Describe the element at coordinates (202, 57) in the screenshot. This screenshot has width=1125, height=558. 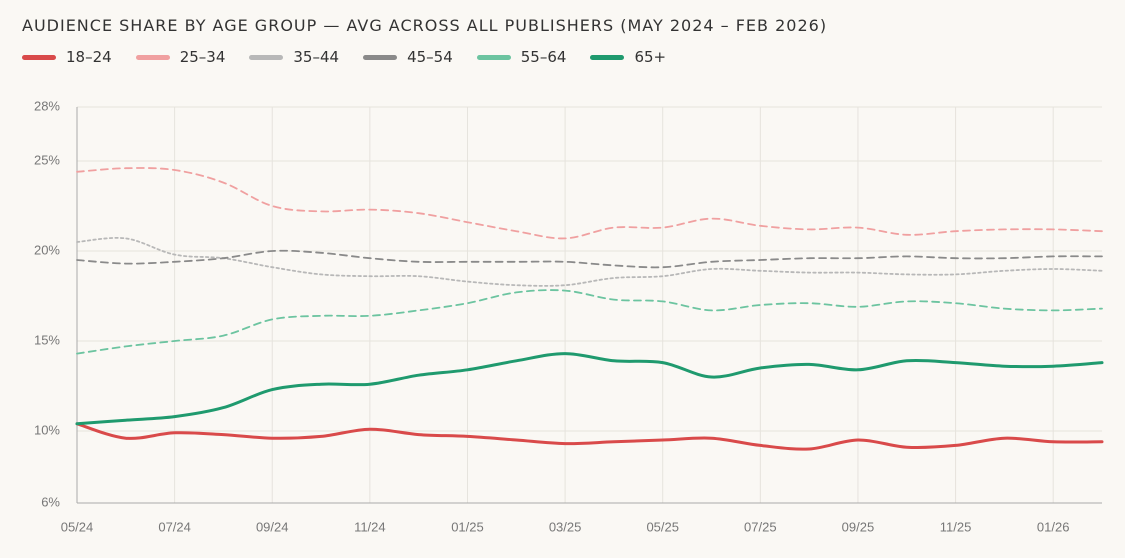
I see `legend-label: 25–34` at that location.